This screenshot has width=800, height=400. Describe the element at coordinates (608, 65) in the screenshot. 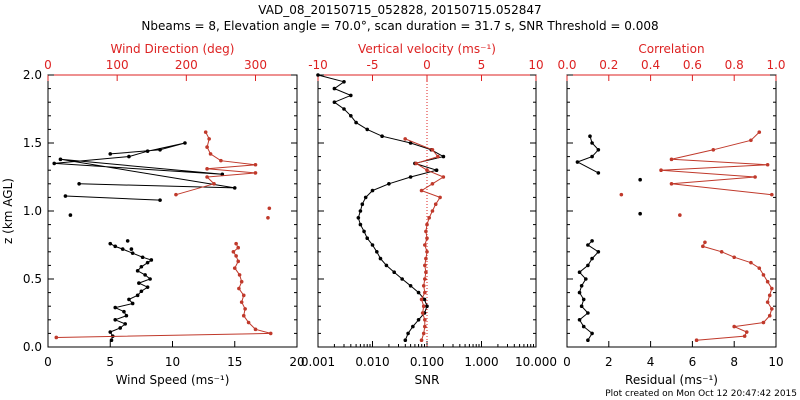

I see `top-tick-label: 0.2` at that location.